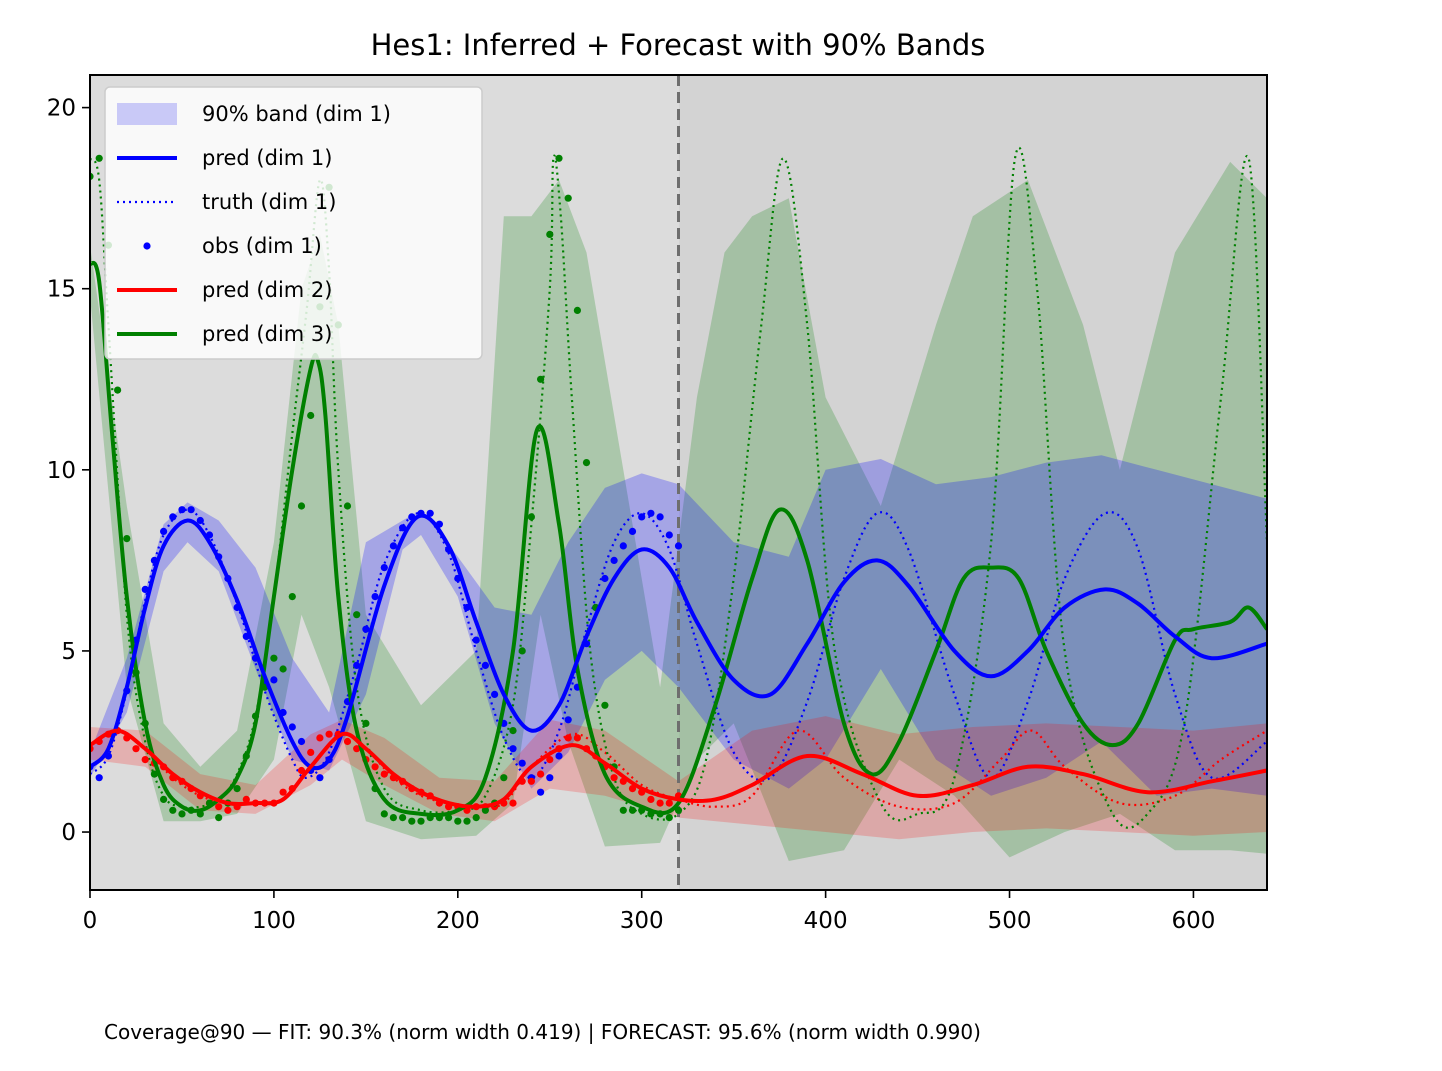  What do you see at coordinates (68, 471) in the screenshot?
I see `y-axis: 0 5 10 15 20` at bounding box center [68, 471].